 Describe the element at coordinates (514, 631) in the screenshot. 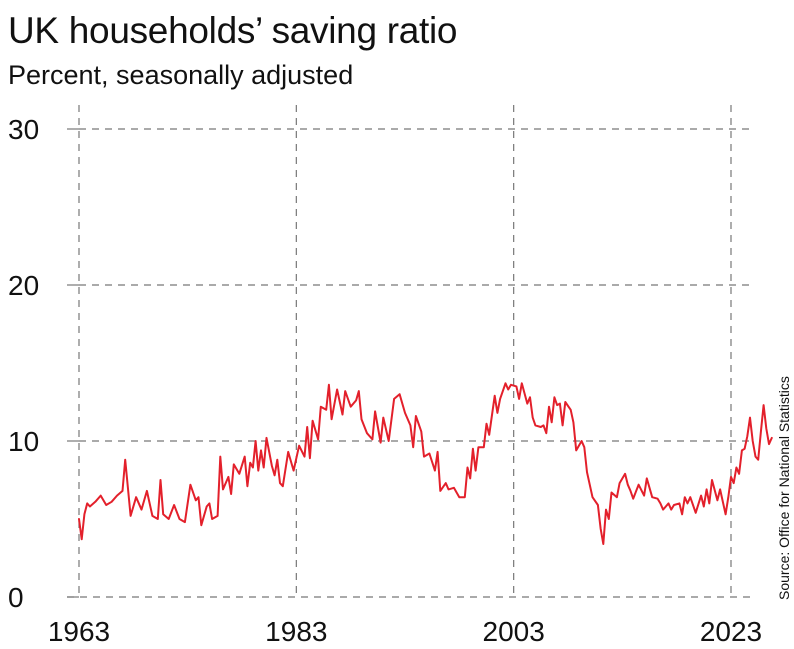

I see `x-tick-label: 2003` at that location.